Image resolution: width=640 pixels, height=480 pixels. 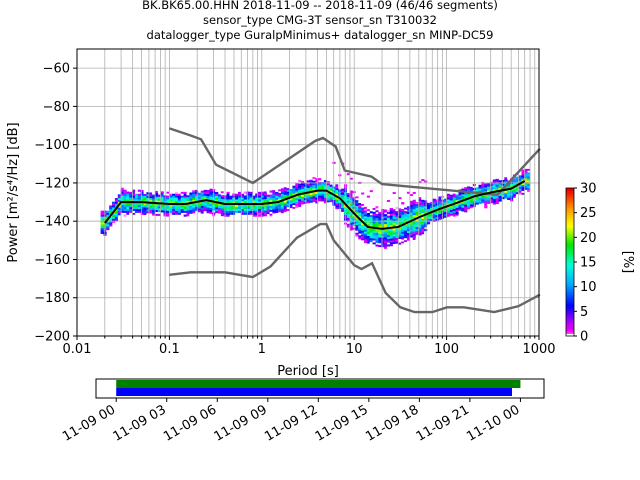 I want to click on timeline-tick-label: 11-09 18, so click(x=392, y=423).